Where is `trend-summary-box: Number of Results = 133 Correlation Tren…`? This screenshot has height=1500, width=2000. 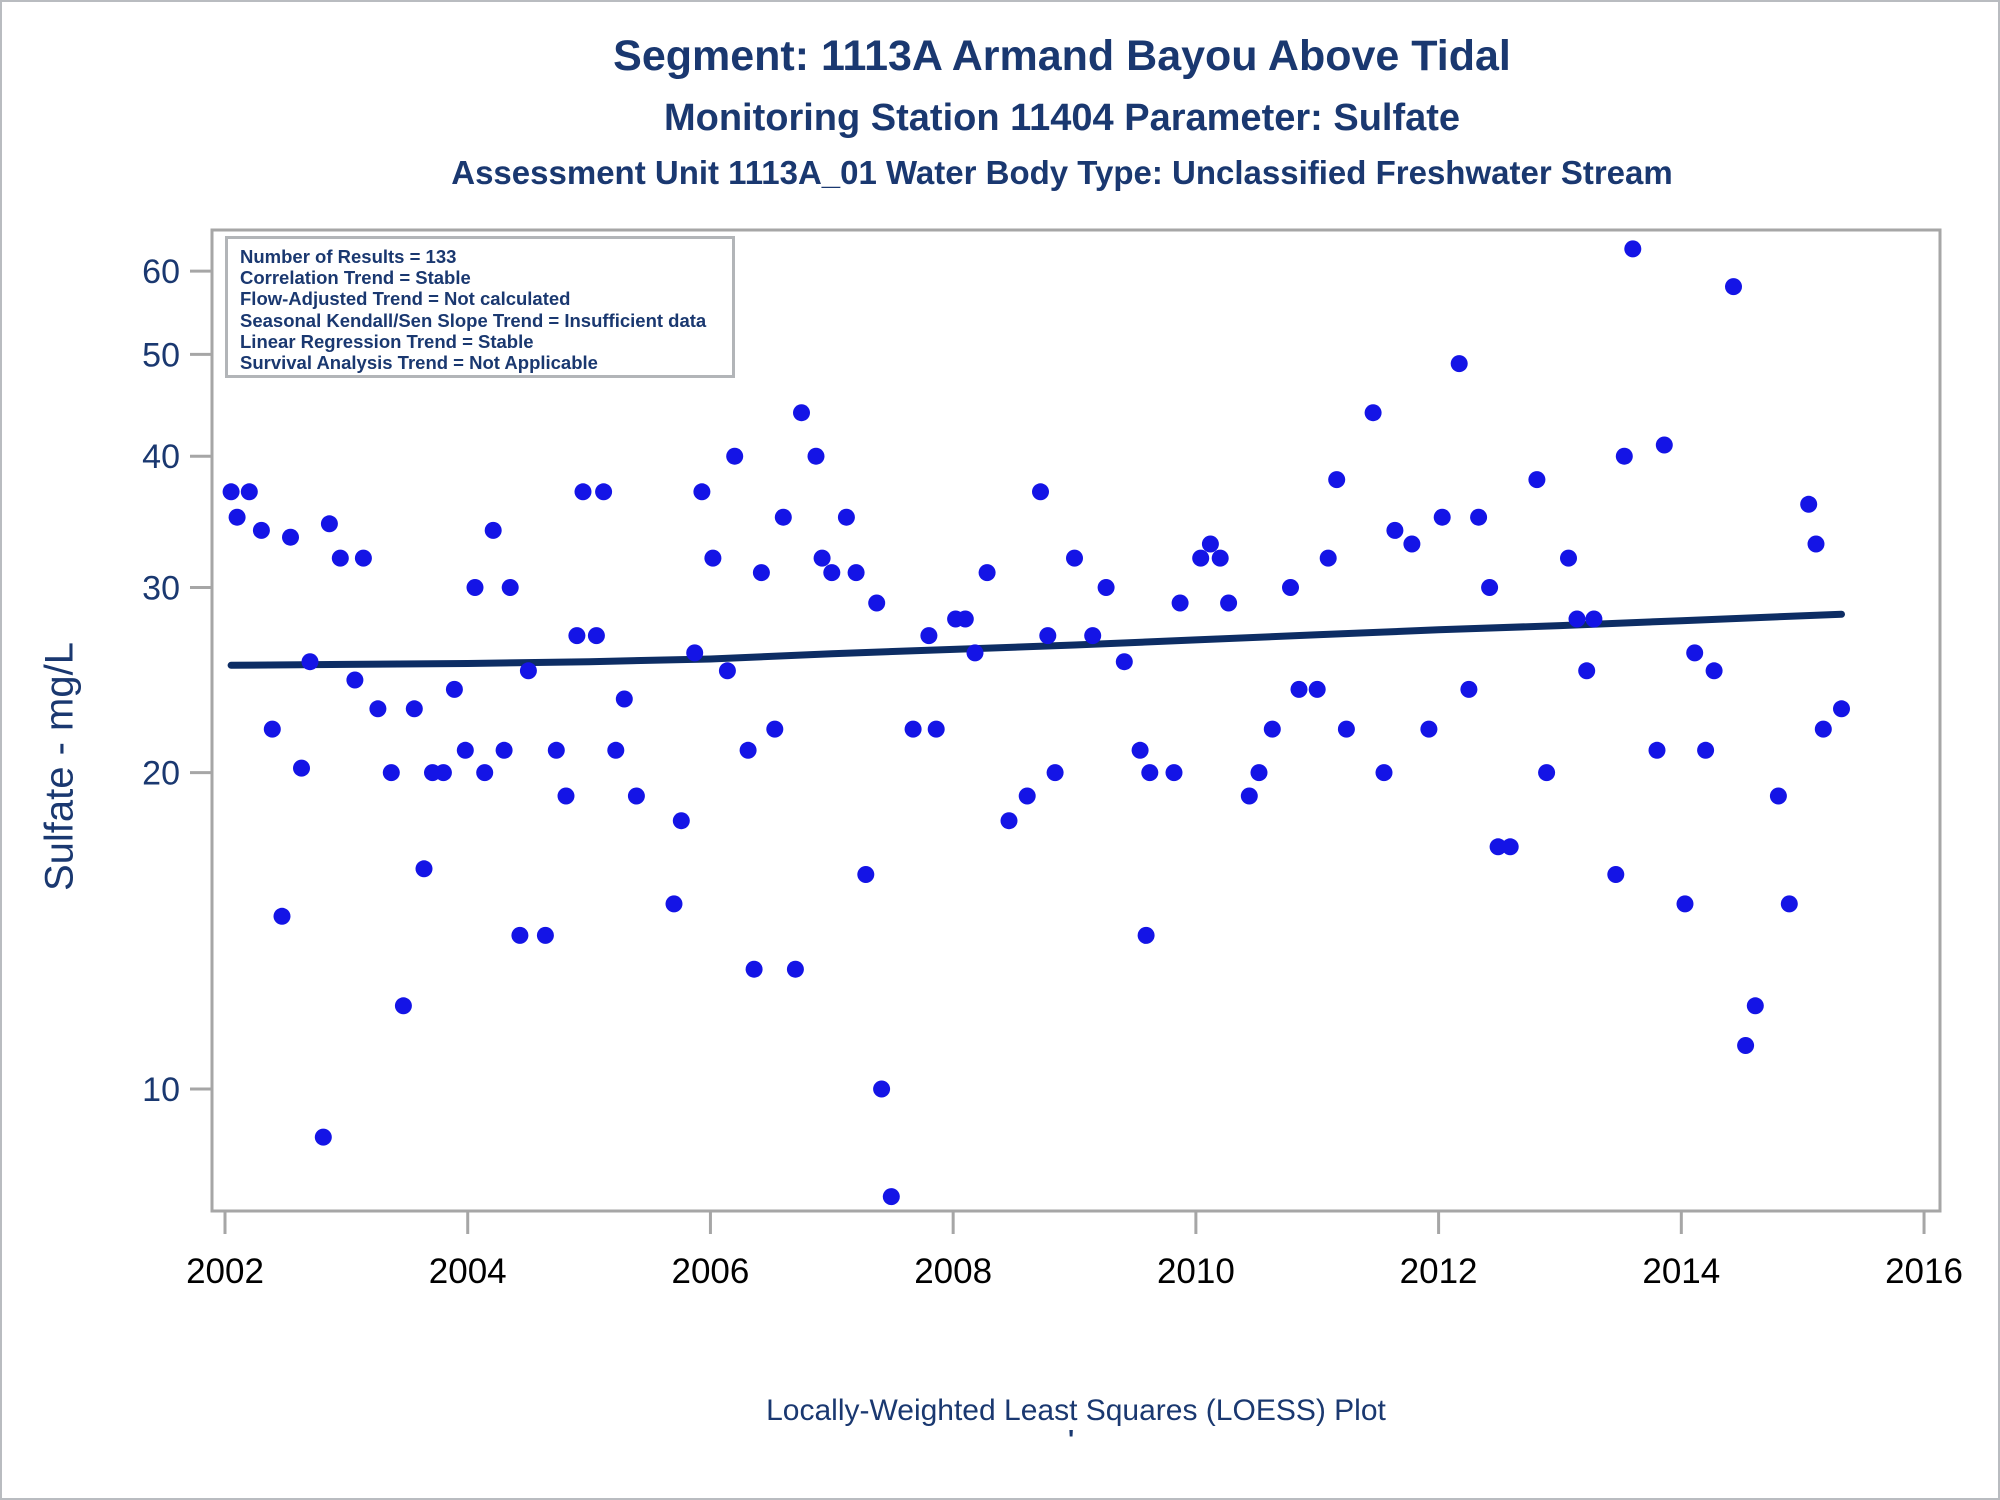
trend-summary-box: Number of Results = 133 Correlation Tren… is located at coordinates (480, 307).